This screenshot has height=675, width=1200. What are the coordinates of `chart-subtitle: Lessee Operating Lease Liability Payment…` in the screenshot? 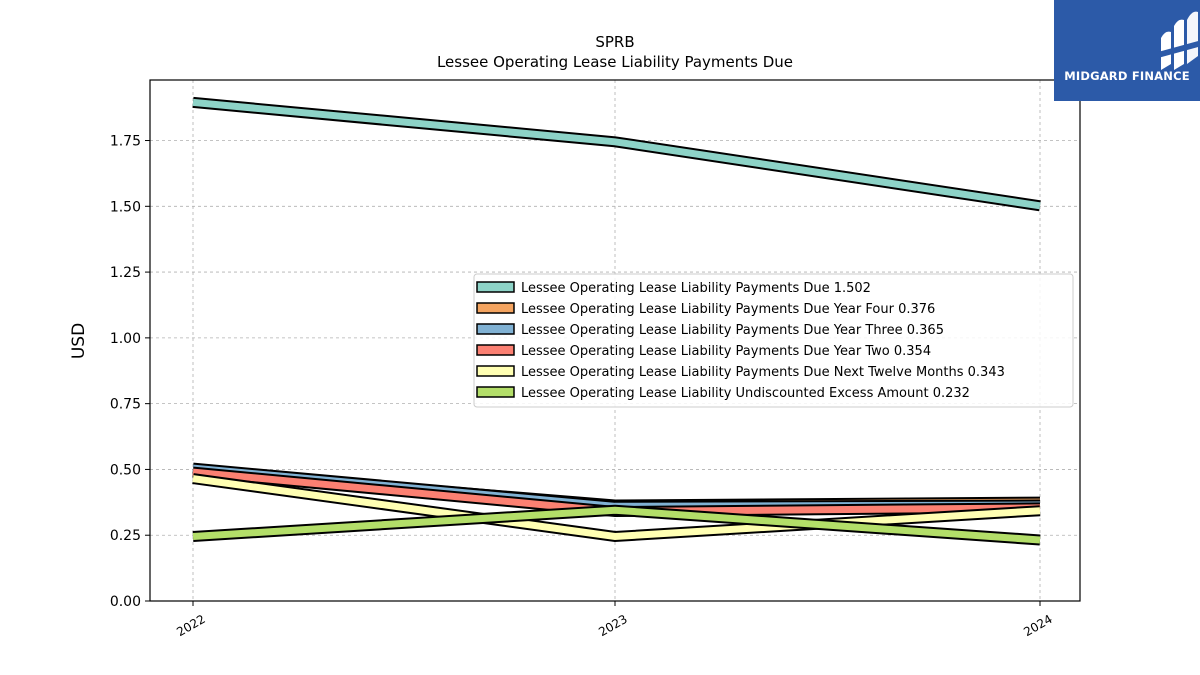 It's located at (615, 62).